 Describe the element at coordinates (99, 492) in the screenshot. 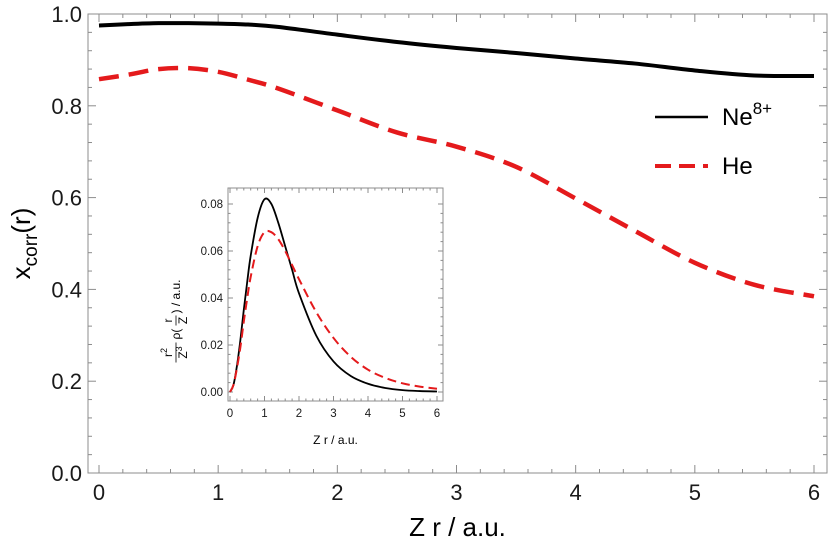

I see `main-x-tick-label: 0` at that location.